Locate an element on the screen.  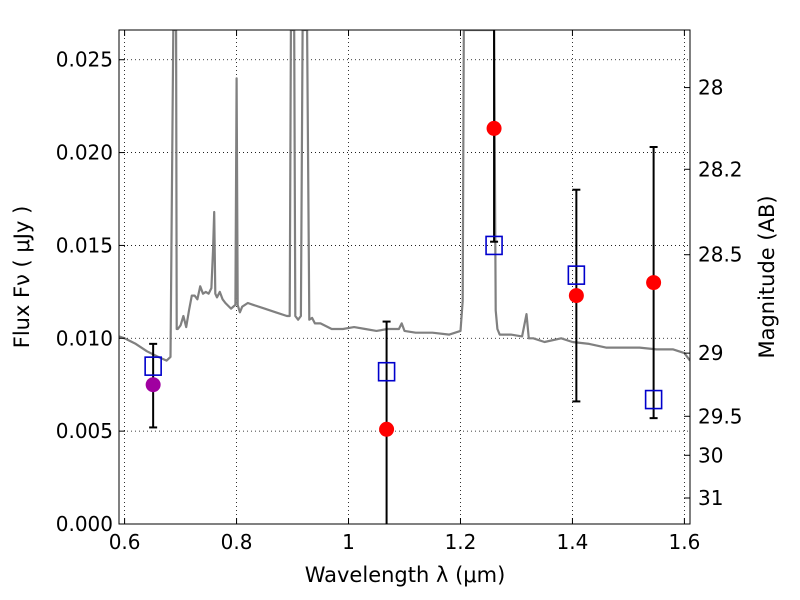
x-tick-label: 1.4 is located at coordinates (573, 542).